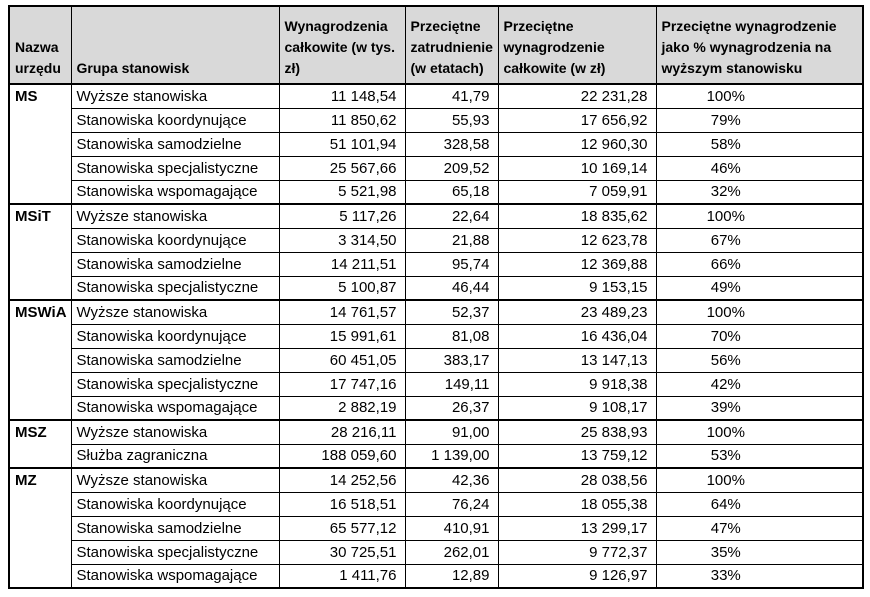  Describe the element at coordinates (577, 216) in the screenshot. I see `avg-salary-cell: 18 835,62` at that location.